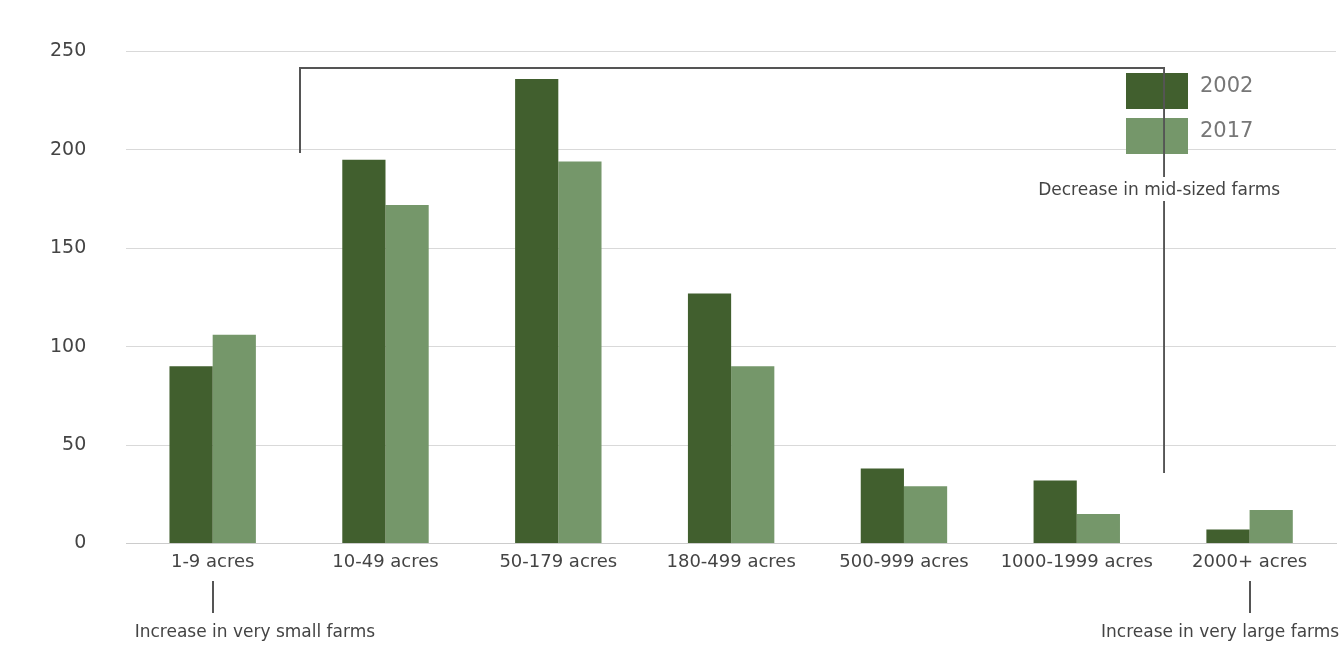 The width and height of the screenshot is (1341, 656). I want to click on y-tick-label: 150, so click(68, 246).